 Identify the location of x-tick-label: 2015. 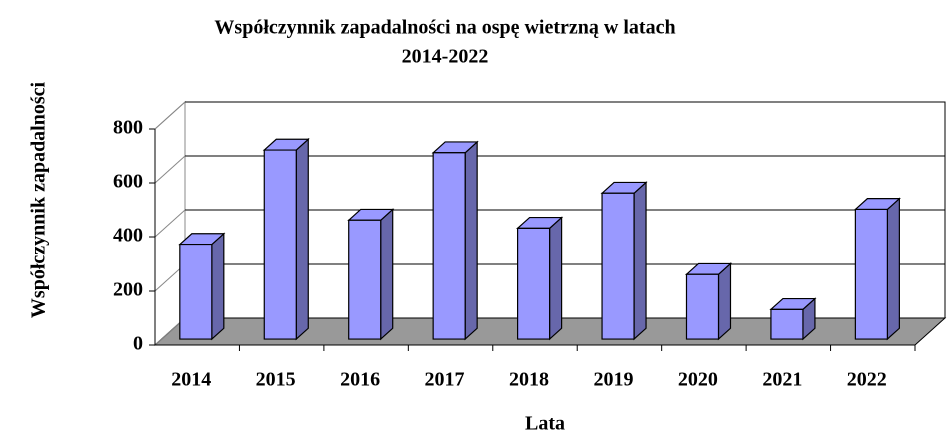
(276, 380).